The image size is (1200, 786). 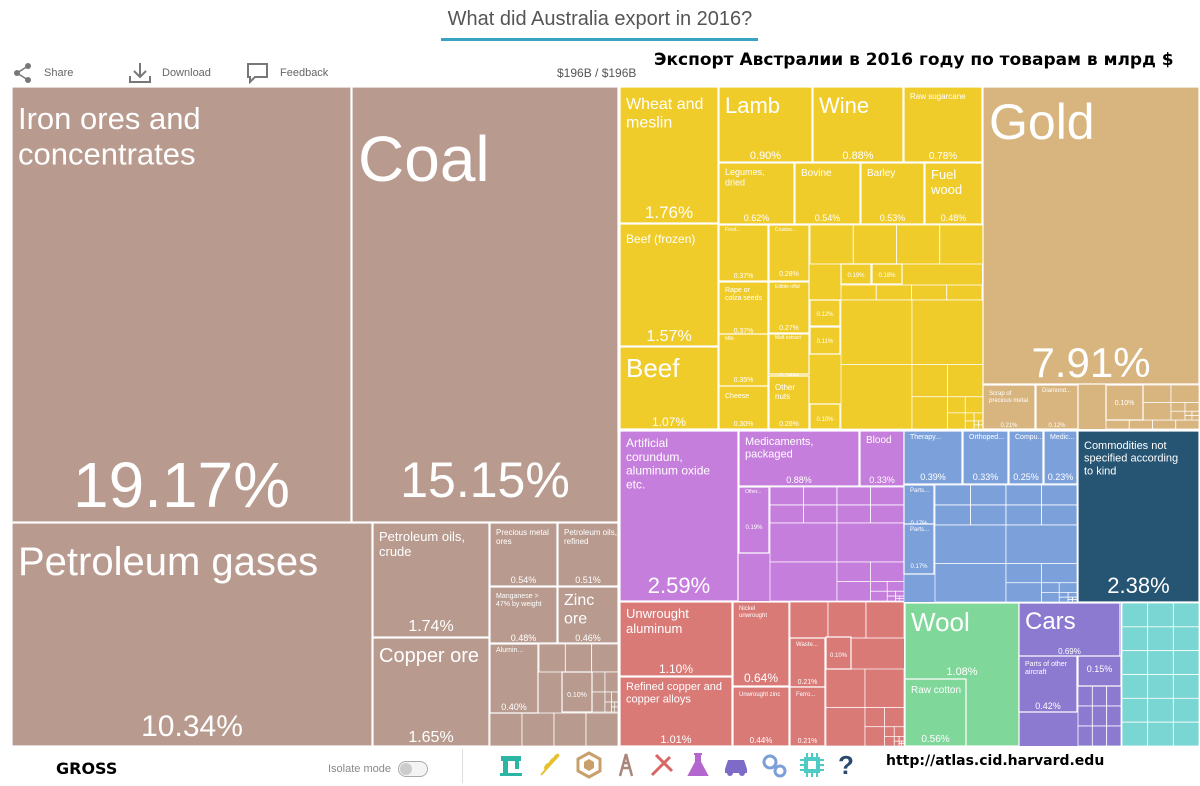 I want to click on chemicals-icon, so click(x=698, y=765).